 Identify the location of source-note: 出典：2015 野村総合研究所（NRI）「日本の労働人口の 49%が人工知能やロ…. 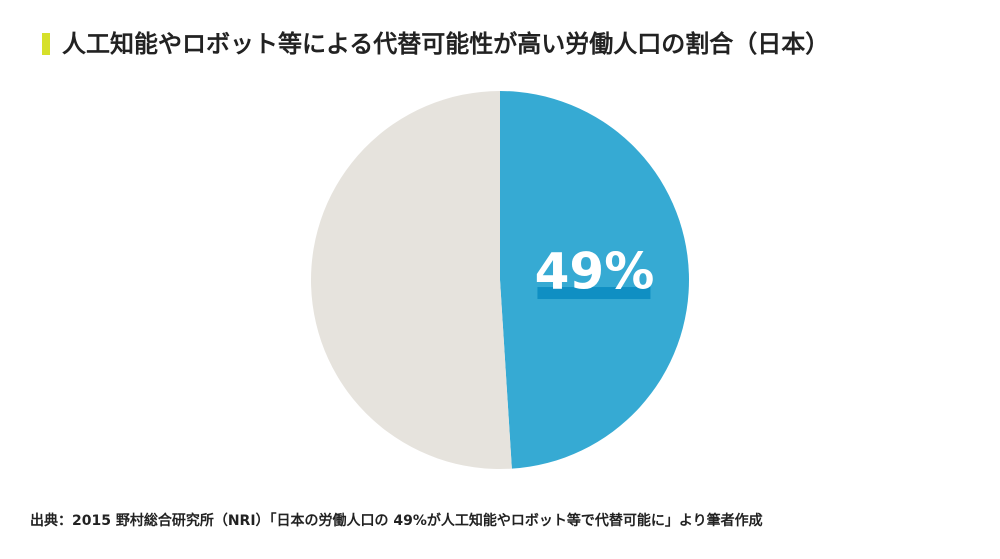
(396, 520).